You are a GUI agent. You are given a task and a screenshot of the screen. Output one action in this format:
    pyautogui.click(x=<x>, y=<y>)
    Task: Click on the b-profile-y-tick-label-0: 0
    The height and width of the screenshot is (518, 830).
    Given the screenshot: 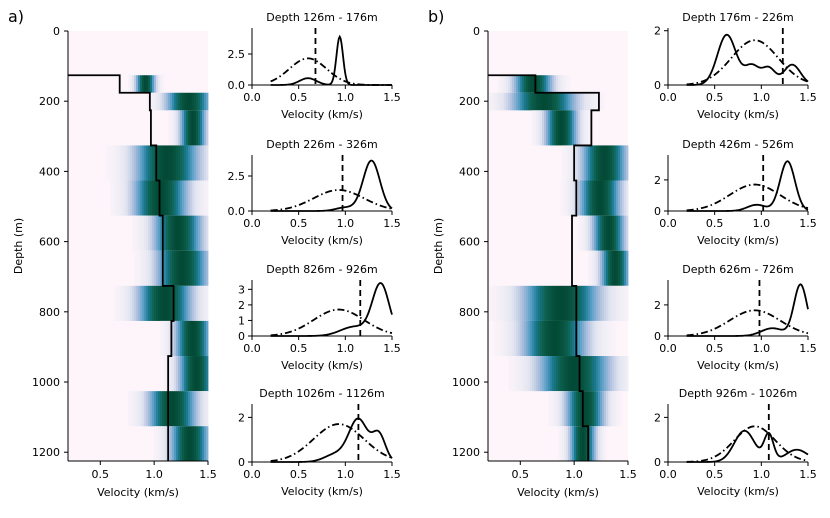 What is the action you would take?
    pyautogui.click(x=476, y=31)
    